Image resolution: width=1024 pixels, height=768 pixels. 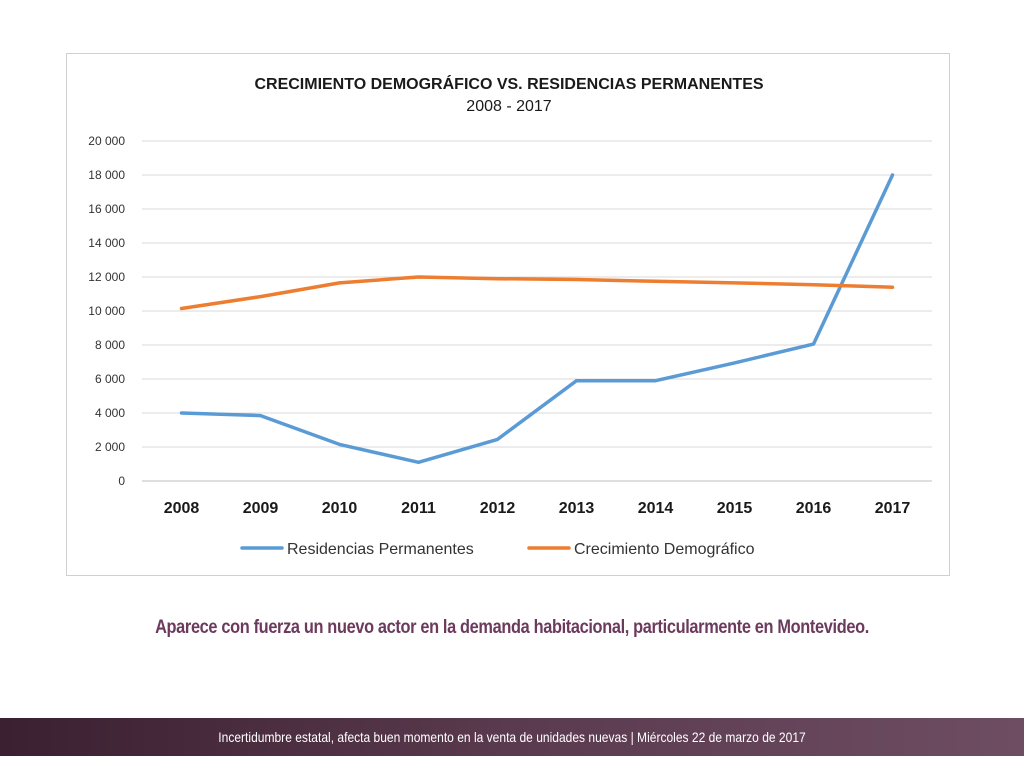 I want to click on y-tick-label: 20 000, so click(x=106, y=141).